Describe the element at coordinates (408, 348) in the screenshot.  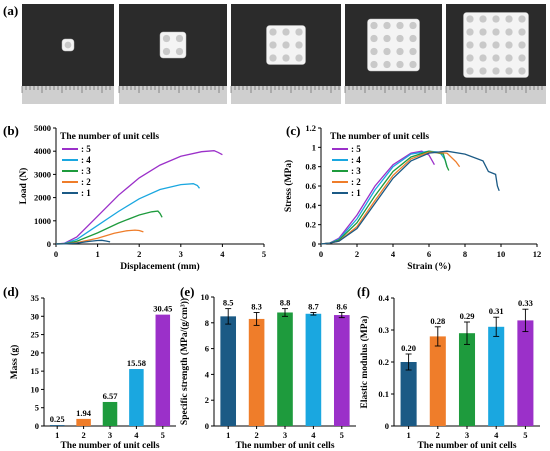
I see `data-label: 0.20` at that location.